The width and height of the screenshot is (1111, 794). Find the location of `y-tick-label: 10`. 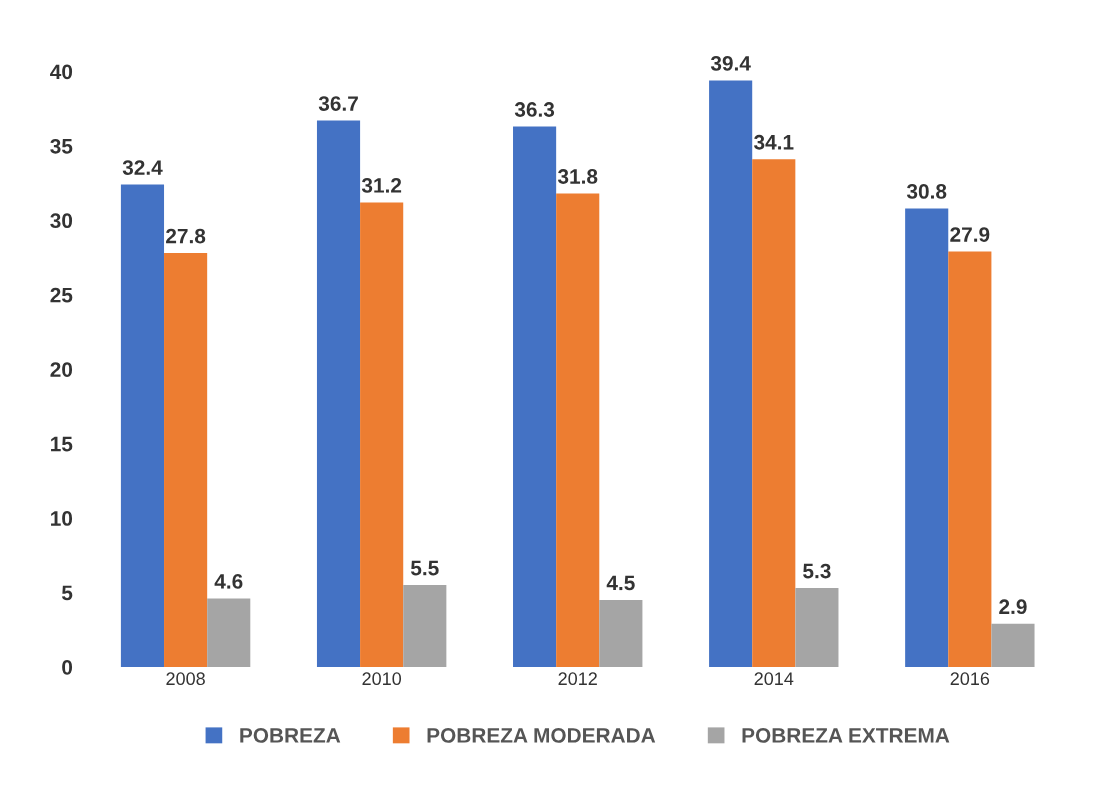

y-tick-label: 10 is located at coordinates (62, 518).